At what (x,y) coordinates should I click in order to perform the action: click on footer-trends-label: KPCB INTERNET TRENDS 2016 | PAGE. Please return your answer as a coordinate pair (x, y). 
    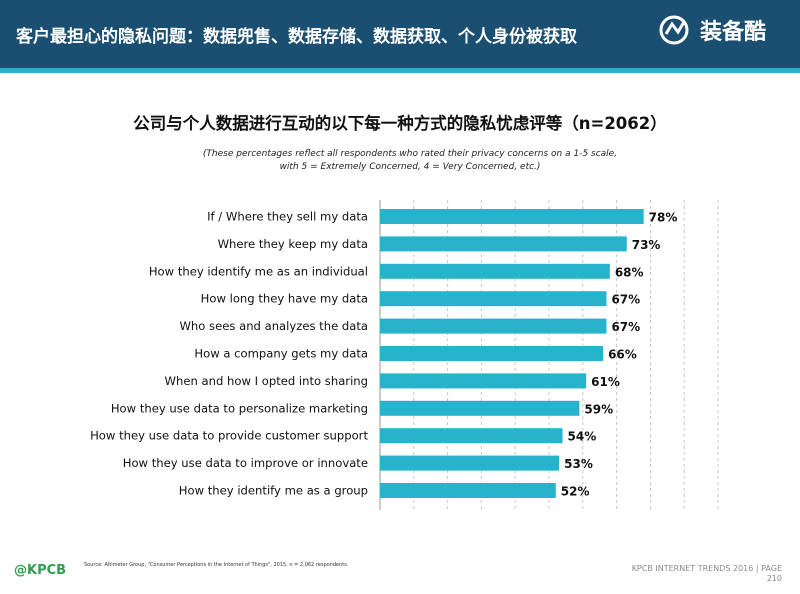
    Looking at the image, I should click on (706, 568).